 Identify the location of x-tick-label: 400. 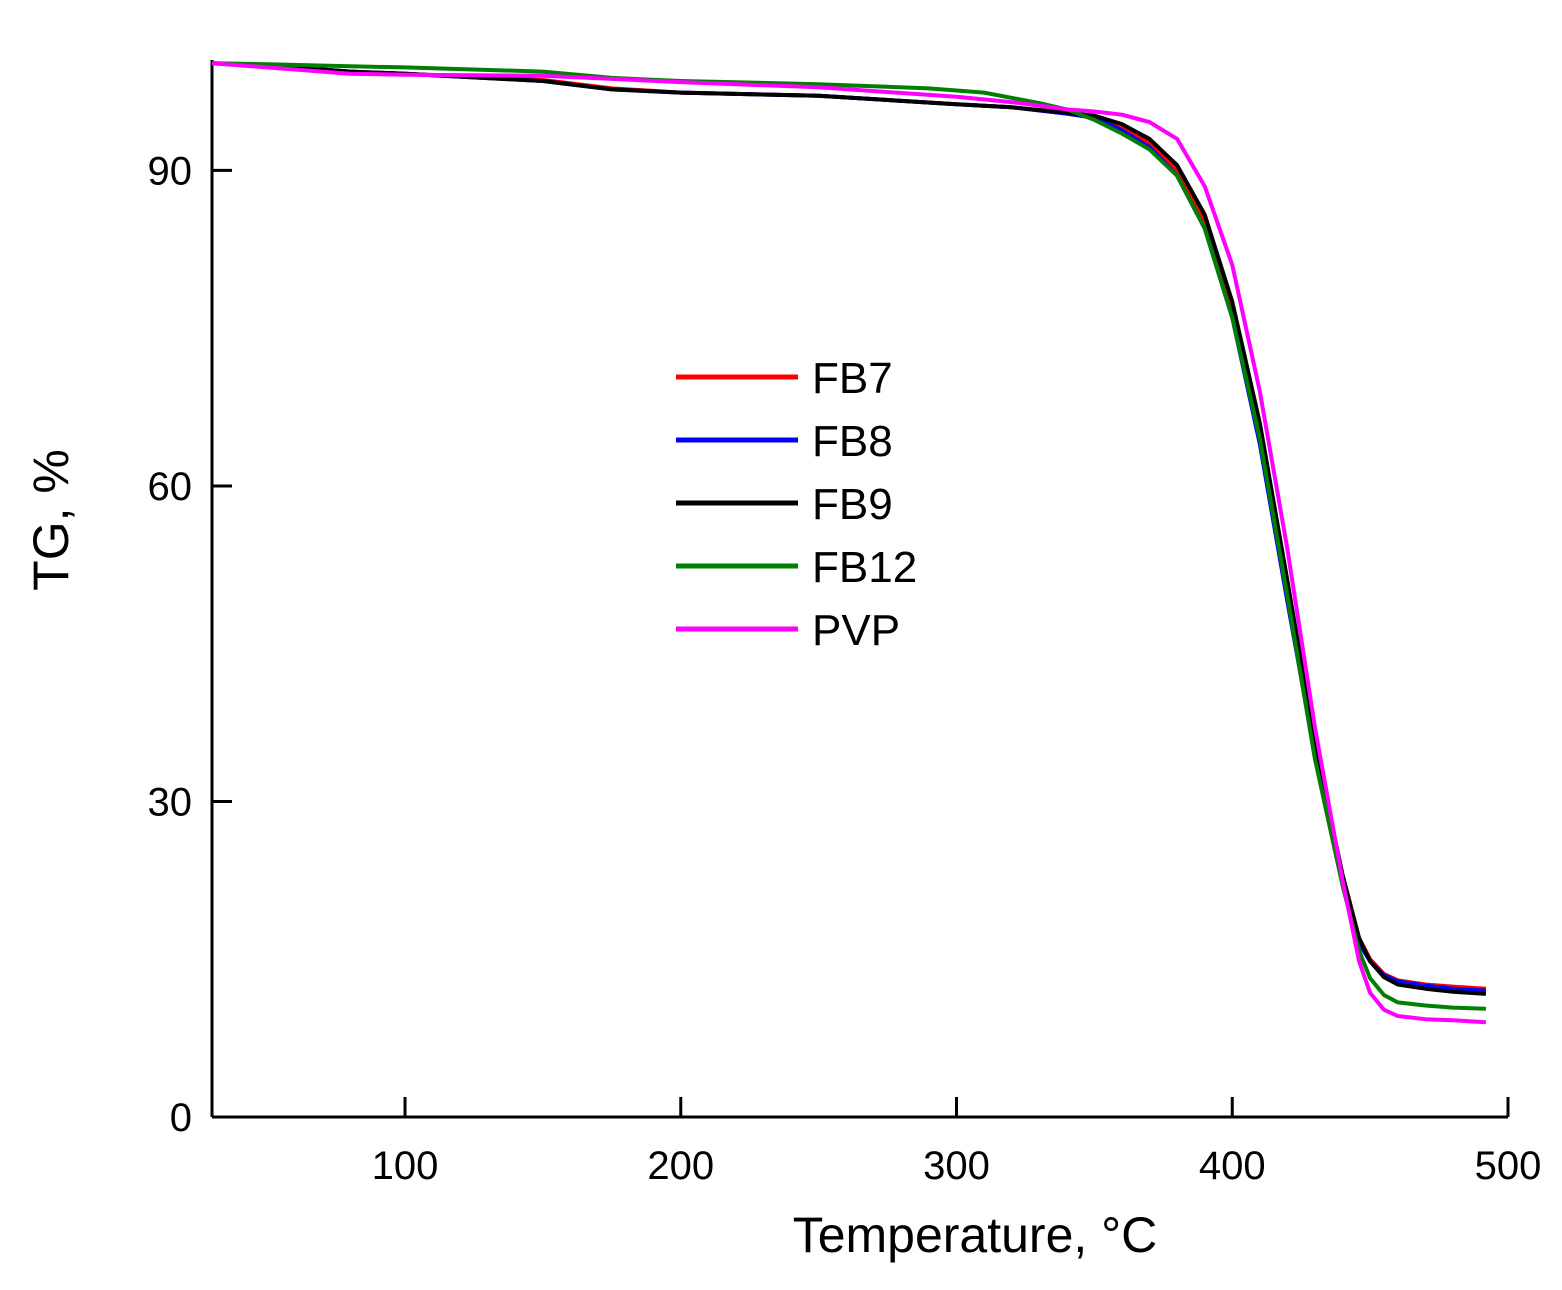
(1232, 1166).